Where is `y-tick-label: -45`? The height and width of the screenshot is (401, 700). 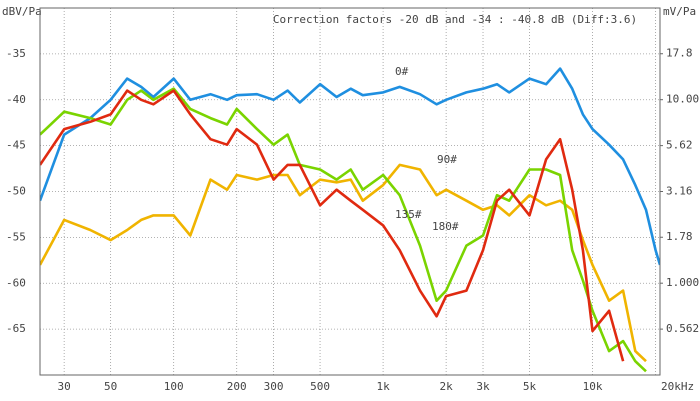 y-tick-label: -45 is located at coordinates (16, 145).